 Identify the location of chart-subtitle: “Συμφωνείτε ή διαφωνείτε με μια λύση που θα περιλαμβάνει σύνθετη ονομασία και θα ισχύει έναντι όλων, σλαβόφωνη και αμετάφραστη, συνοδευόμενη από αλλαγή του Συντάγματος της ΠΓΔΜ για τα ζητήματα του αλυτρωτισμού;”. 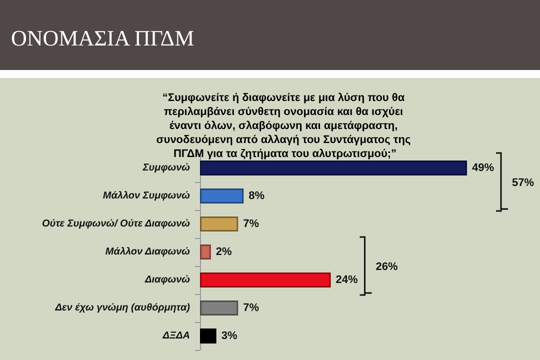
(285, 126).